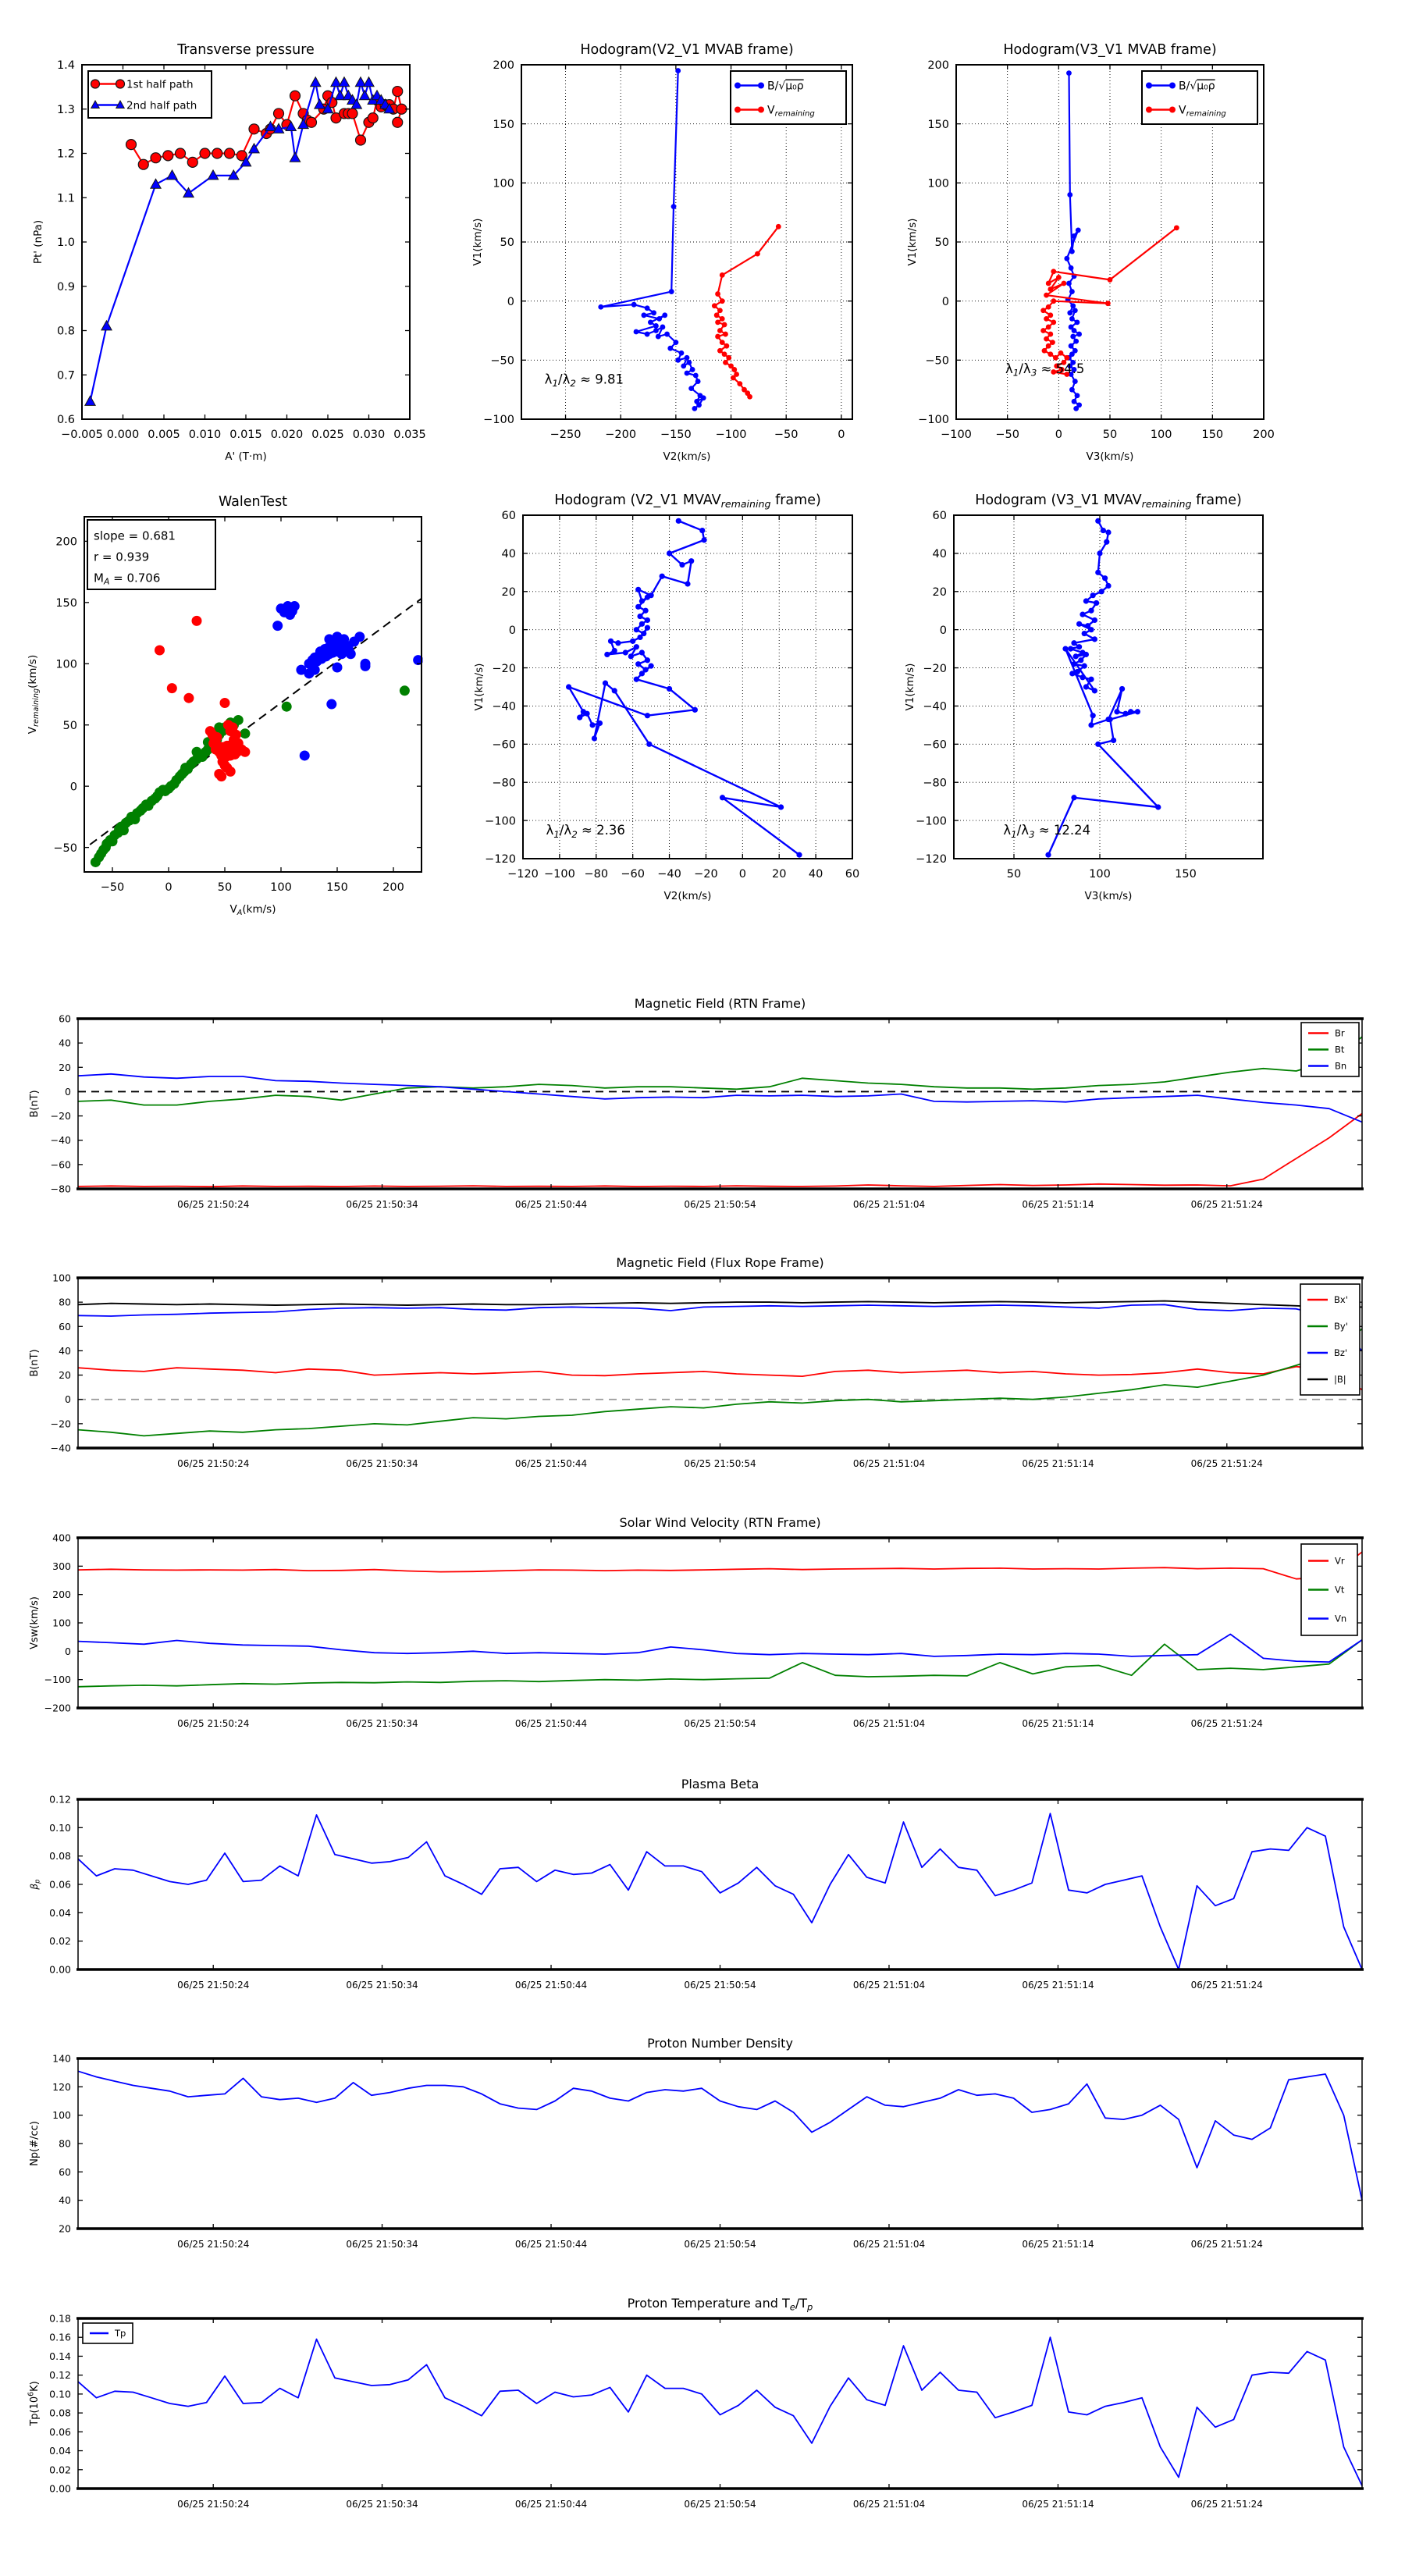  Describe the element at coordinates (253, 910) in the screenshot. I see `x-axis-label: VA(km/s)` at that location.